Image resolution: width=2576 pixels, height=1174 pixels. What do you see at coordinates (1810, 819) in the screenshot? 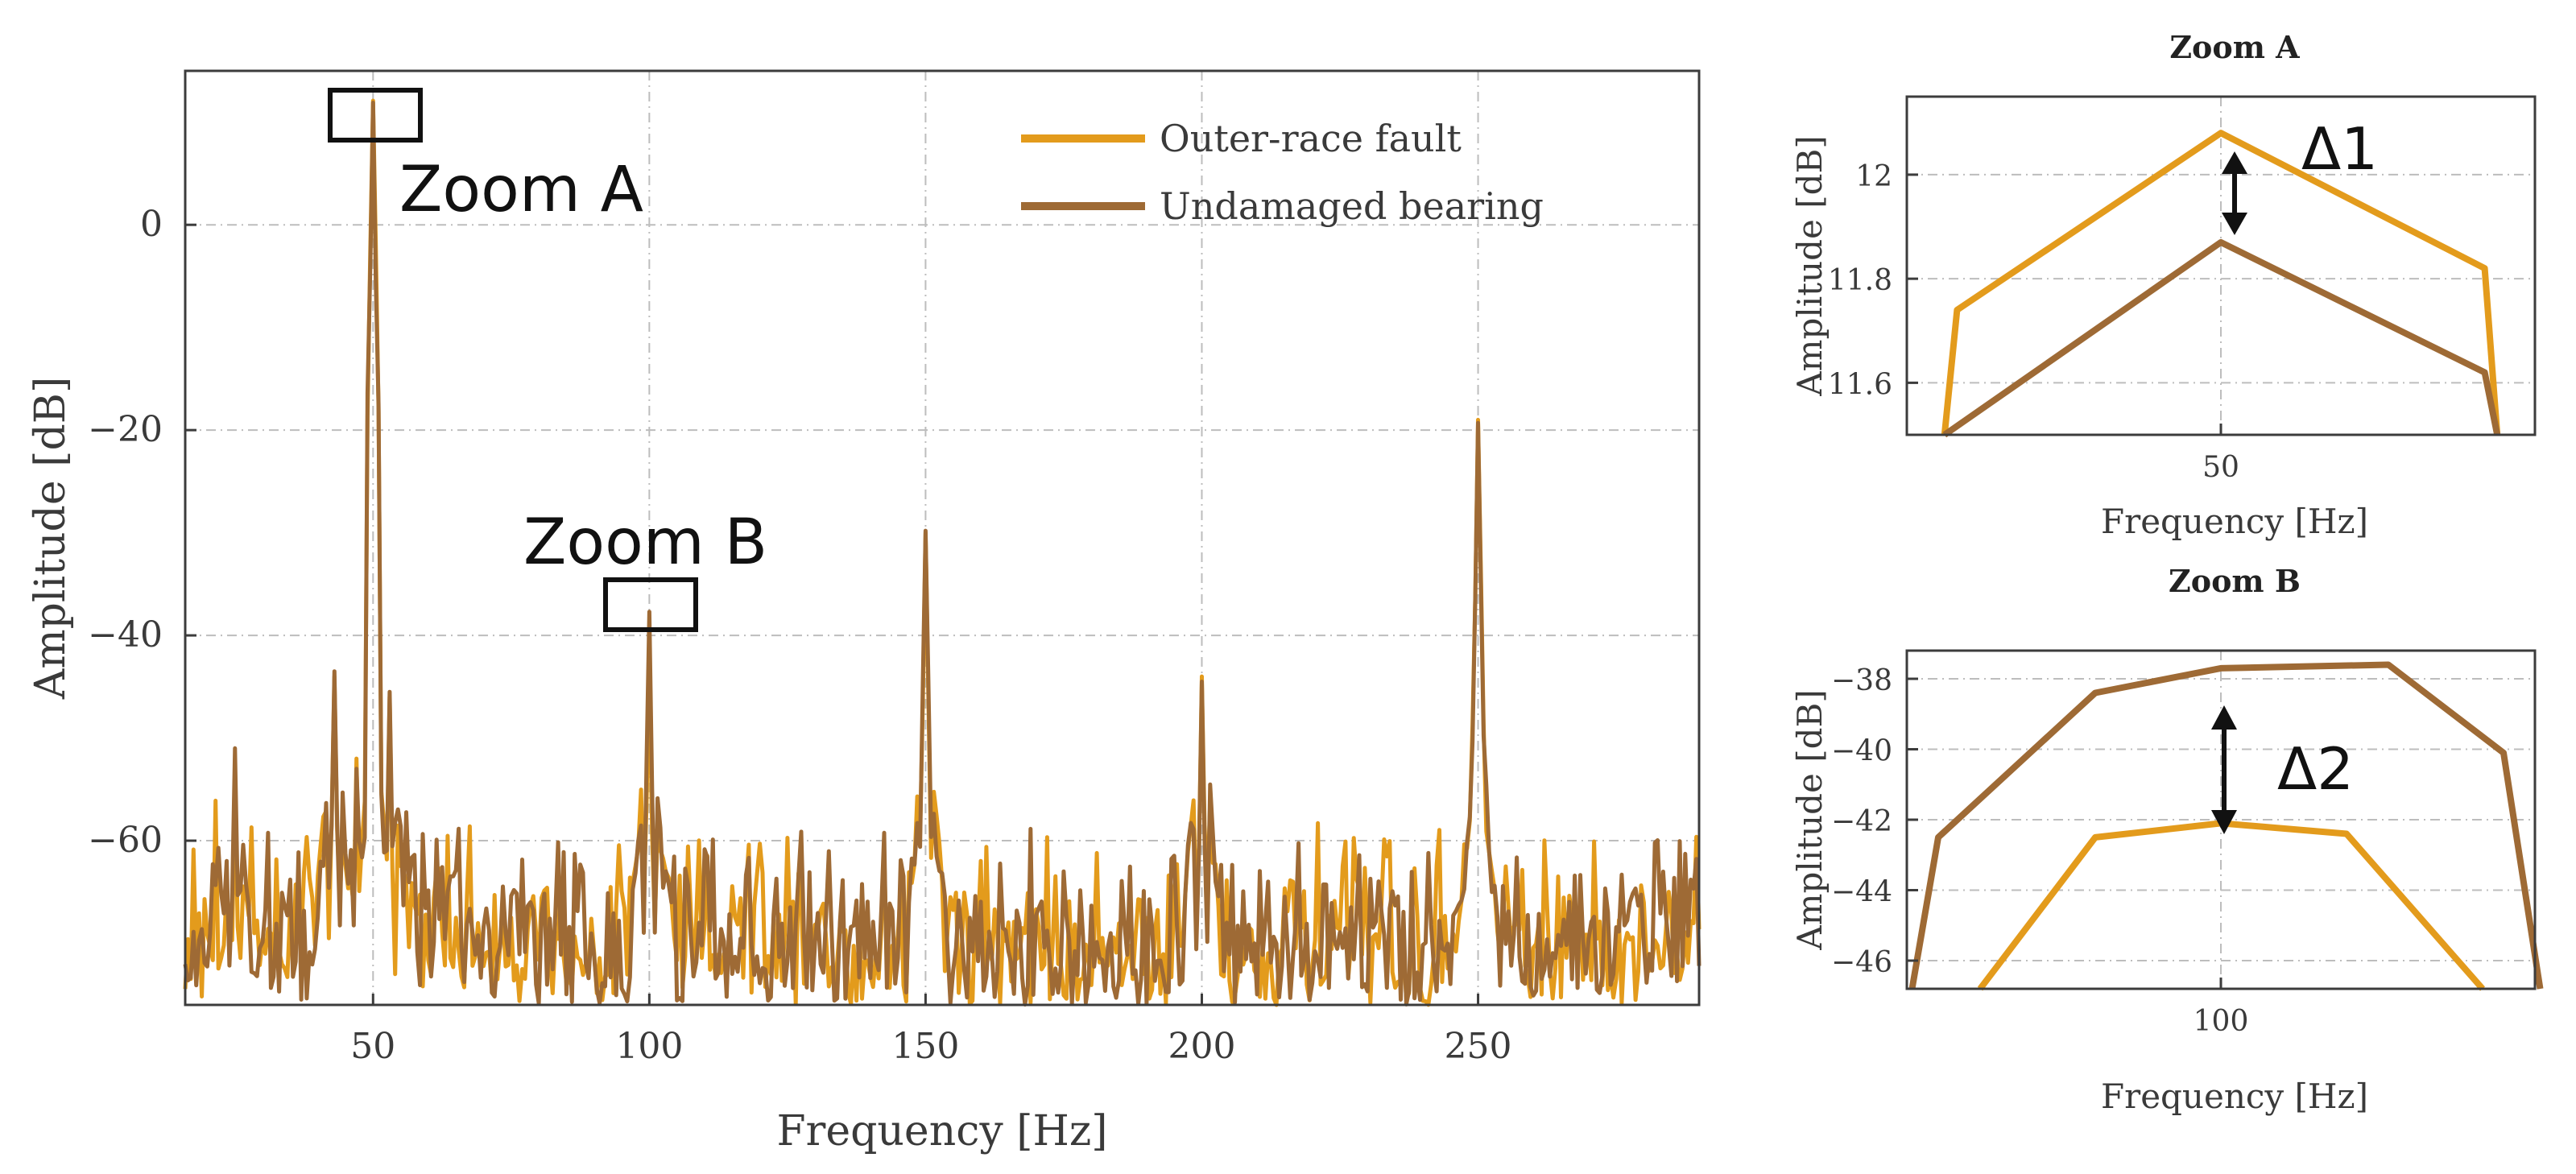
I see `zoom-b-y-label: Amplitude [dB]` at bounding box center [1810, 819].